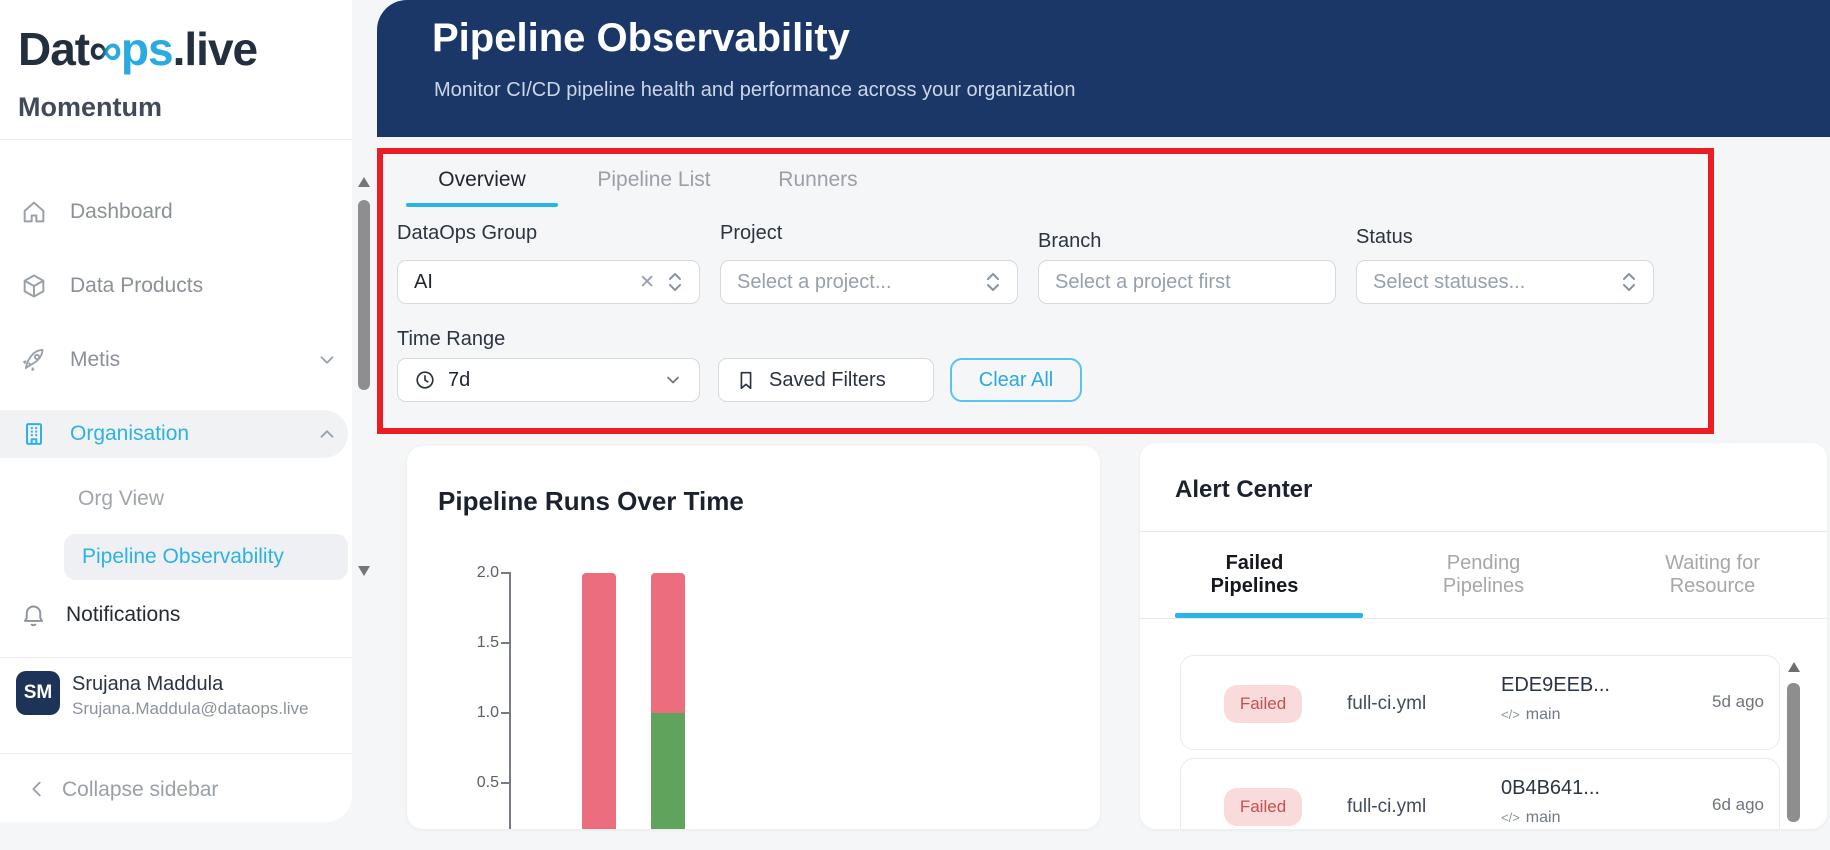  I want to click on clear-selection-icon: ✕, so click(647, 282).